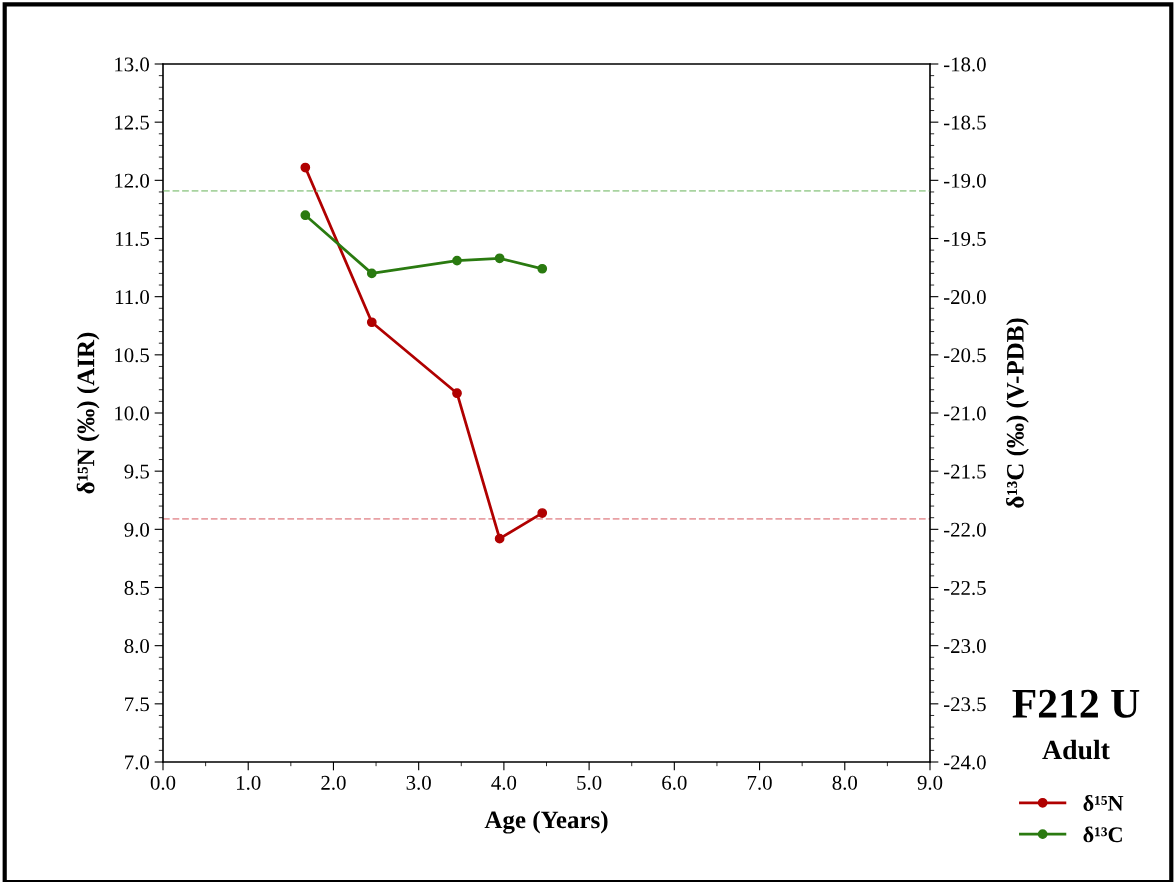 The width and height of the screenshot is (1176, 882). What do you see at coordinates (163, 782) in the screenshot?
I see `x-tick-label: 0.0` at bounding box center [163, 782].